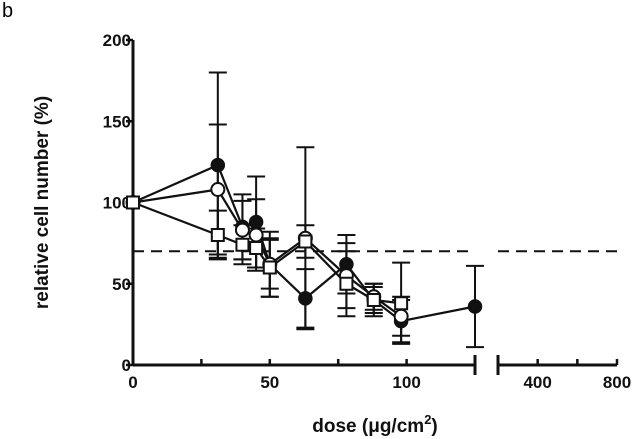 This screenshot has width=640, height=439. What do you see at coordinates (340, 426) in the screenshot?
I see `x-axis-label-text: dose (` at bounding box center [340, 426].